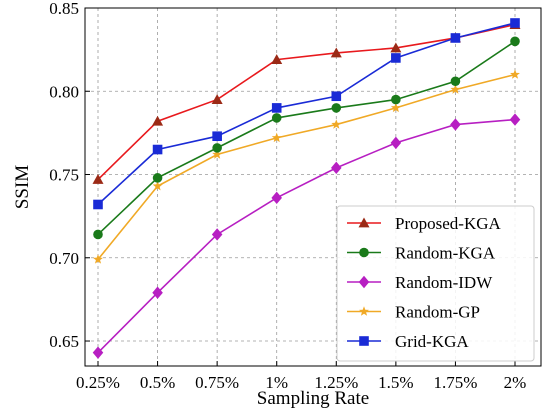  Describe the element at coordinates (157, 382) in the screenshot. I see `x-tick-label: 0.5%` at that location.